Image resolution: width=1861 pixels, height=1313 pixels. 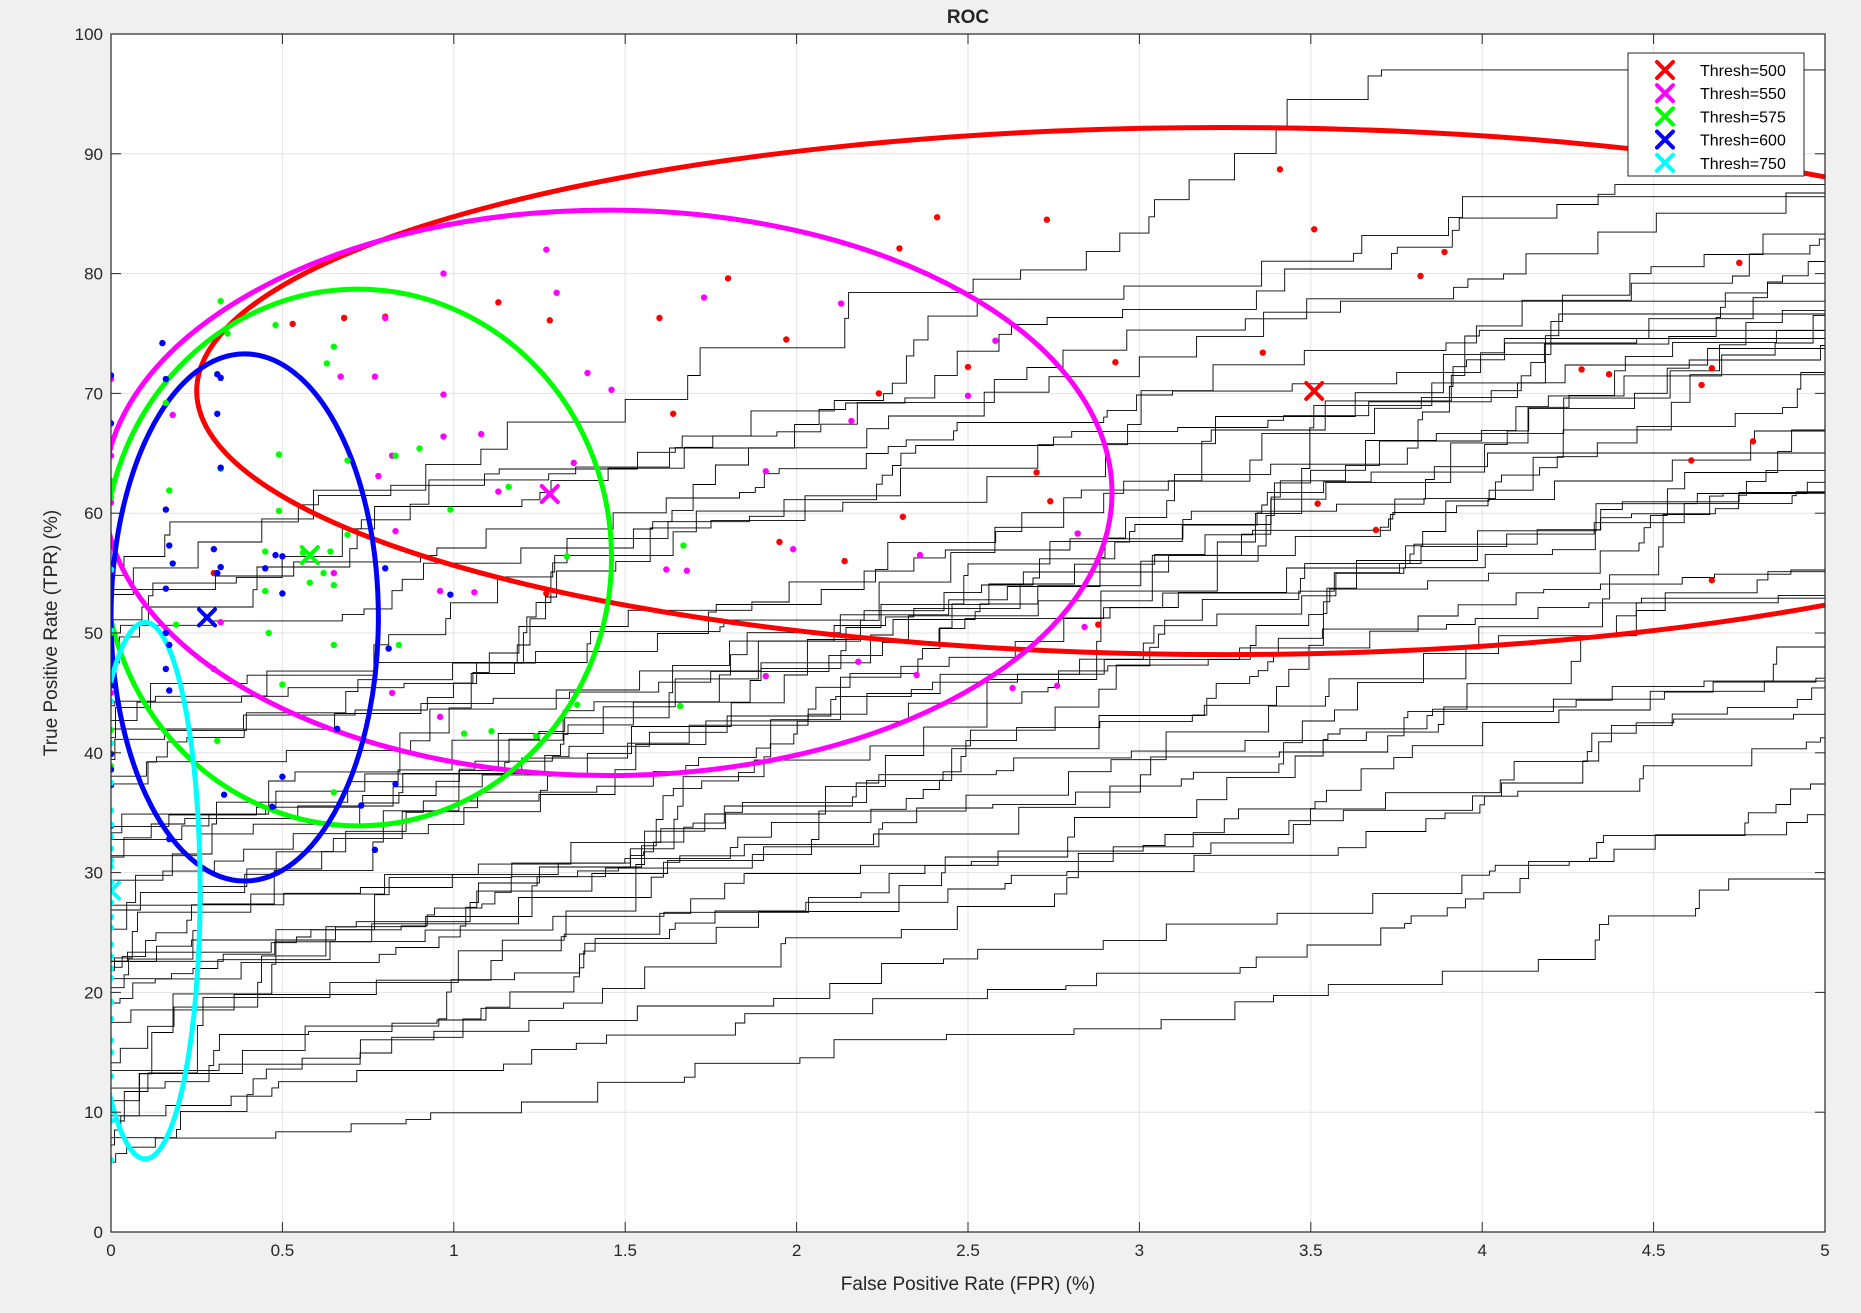 What do you see at coordinates (93, 992) in the screenshot?
I see `y-tick-label: 20` at bounding box center [93, 992].